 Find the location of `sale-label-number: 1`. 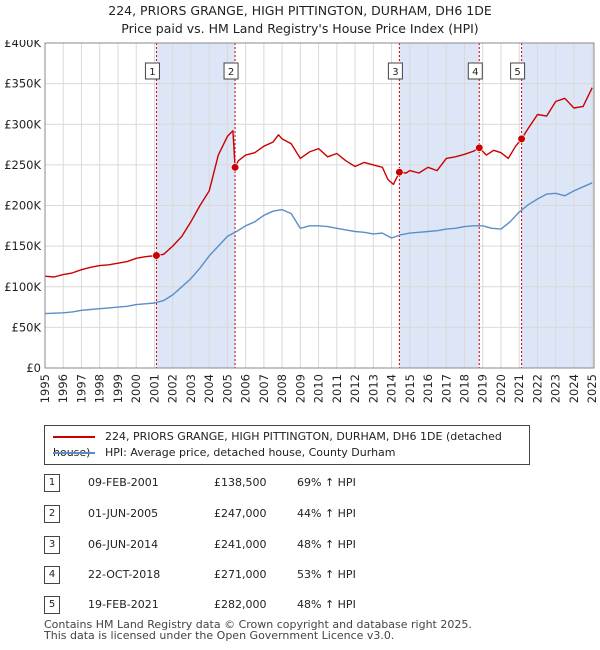

sale-label-number: 1 is located at coordinates (152, 72).